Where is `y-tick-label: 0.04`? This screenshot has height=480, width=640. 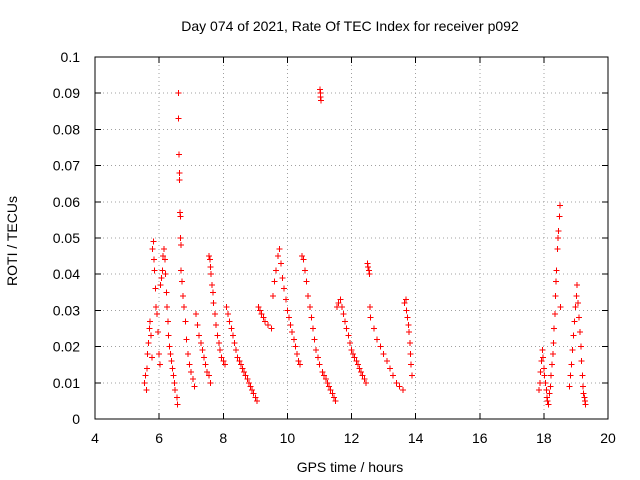
y-tick-label: 0.04 is located at coordinates (66, 274).